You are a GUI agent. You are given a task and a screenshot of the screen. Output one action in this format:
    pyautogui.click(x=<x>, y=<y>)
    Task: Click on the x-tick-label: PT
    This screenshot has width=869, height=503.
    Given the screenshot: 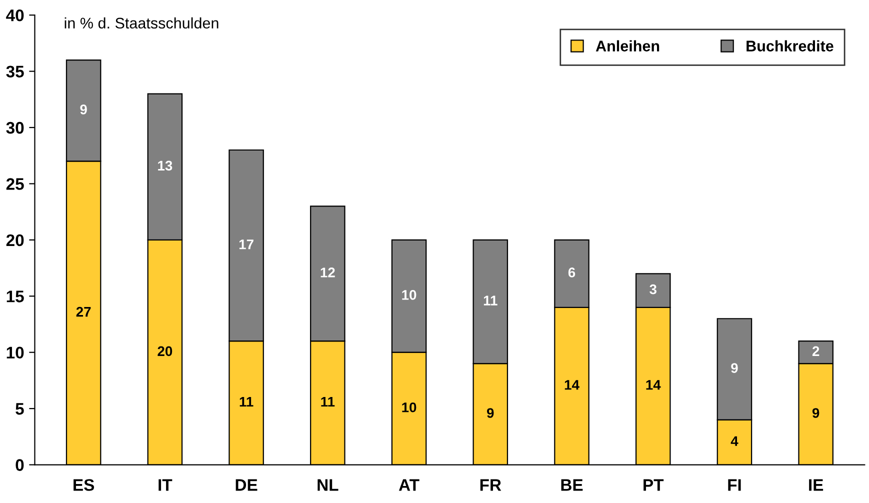 What is the action you would take?
    pyautogui.click(x=654, y=485)
    